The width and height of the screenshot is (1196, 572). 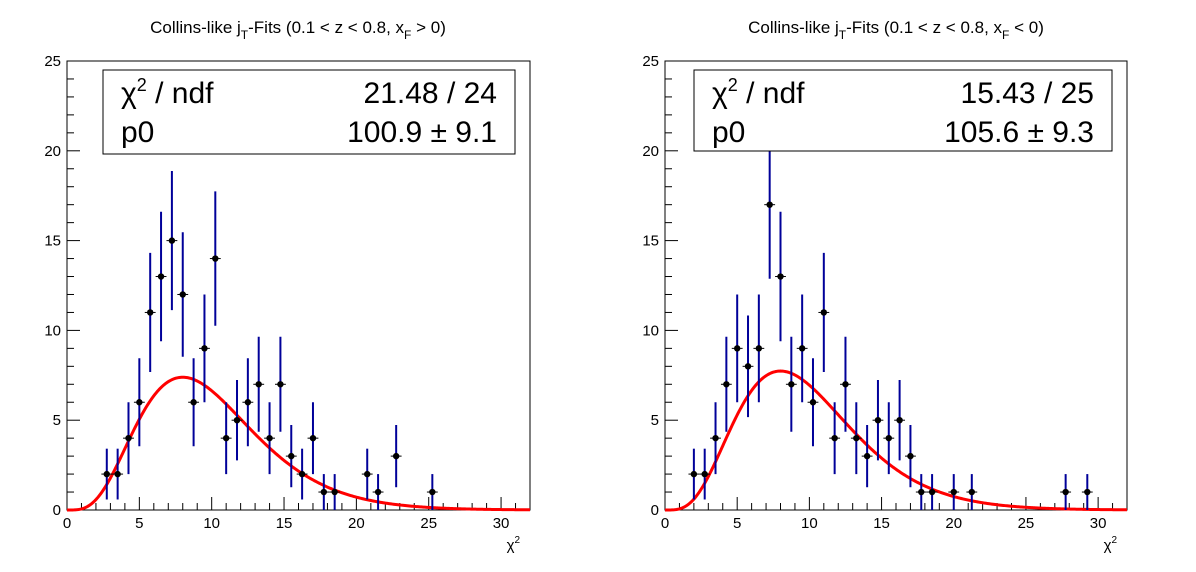 What do you see at coordinates (737, 523) in the screenshot?
I see `x-tick-label: 5` at bounding box center [737, 523].